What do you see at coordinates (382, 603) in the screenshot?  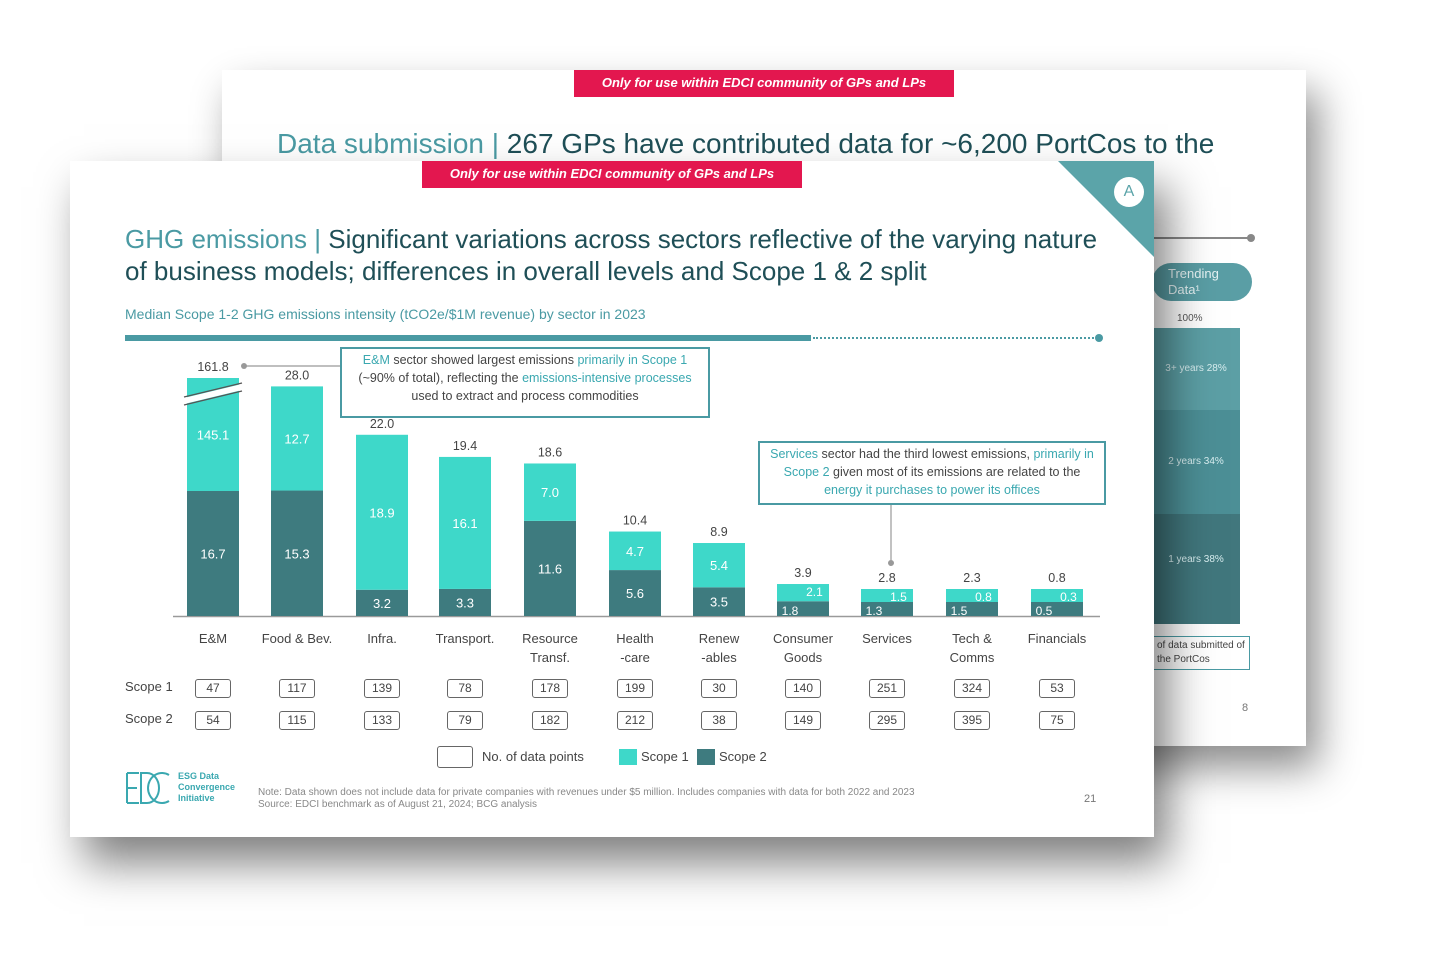 I see `bar-label-scope2: 3.2` at bounding box center [382, 603].